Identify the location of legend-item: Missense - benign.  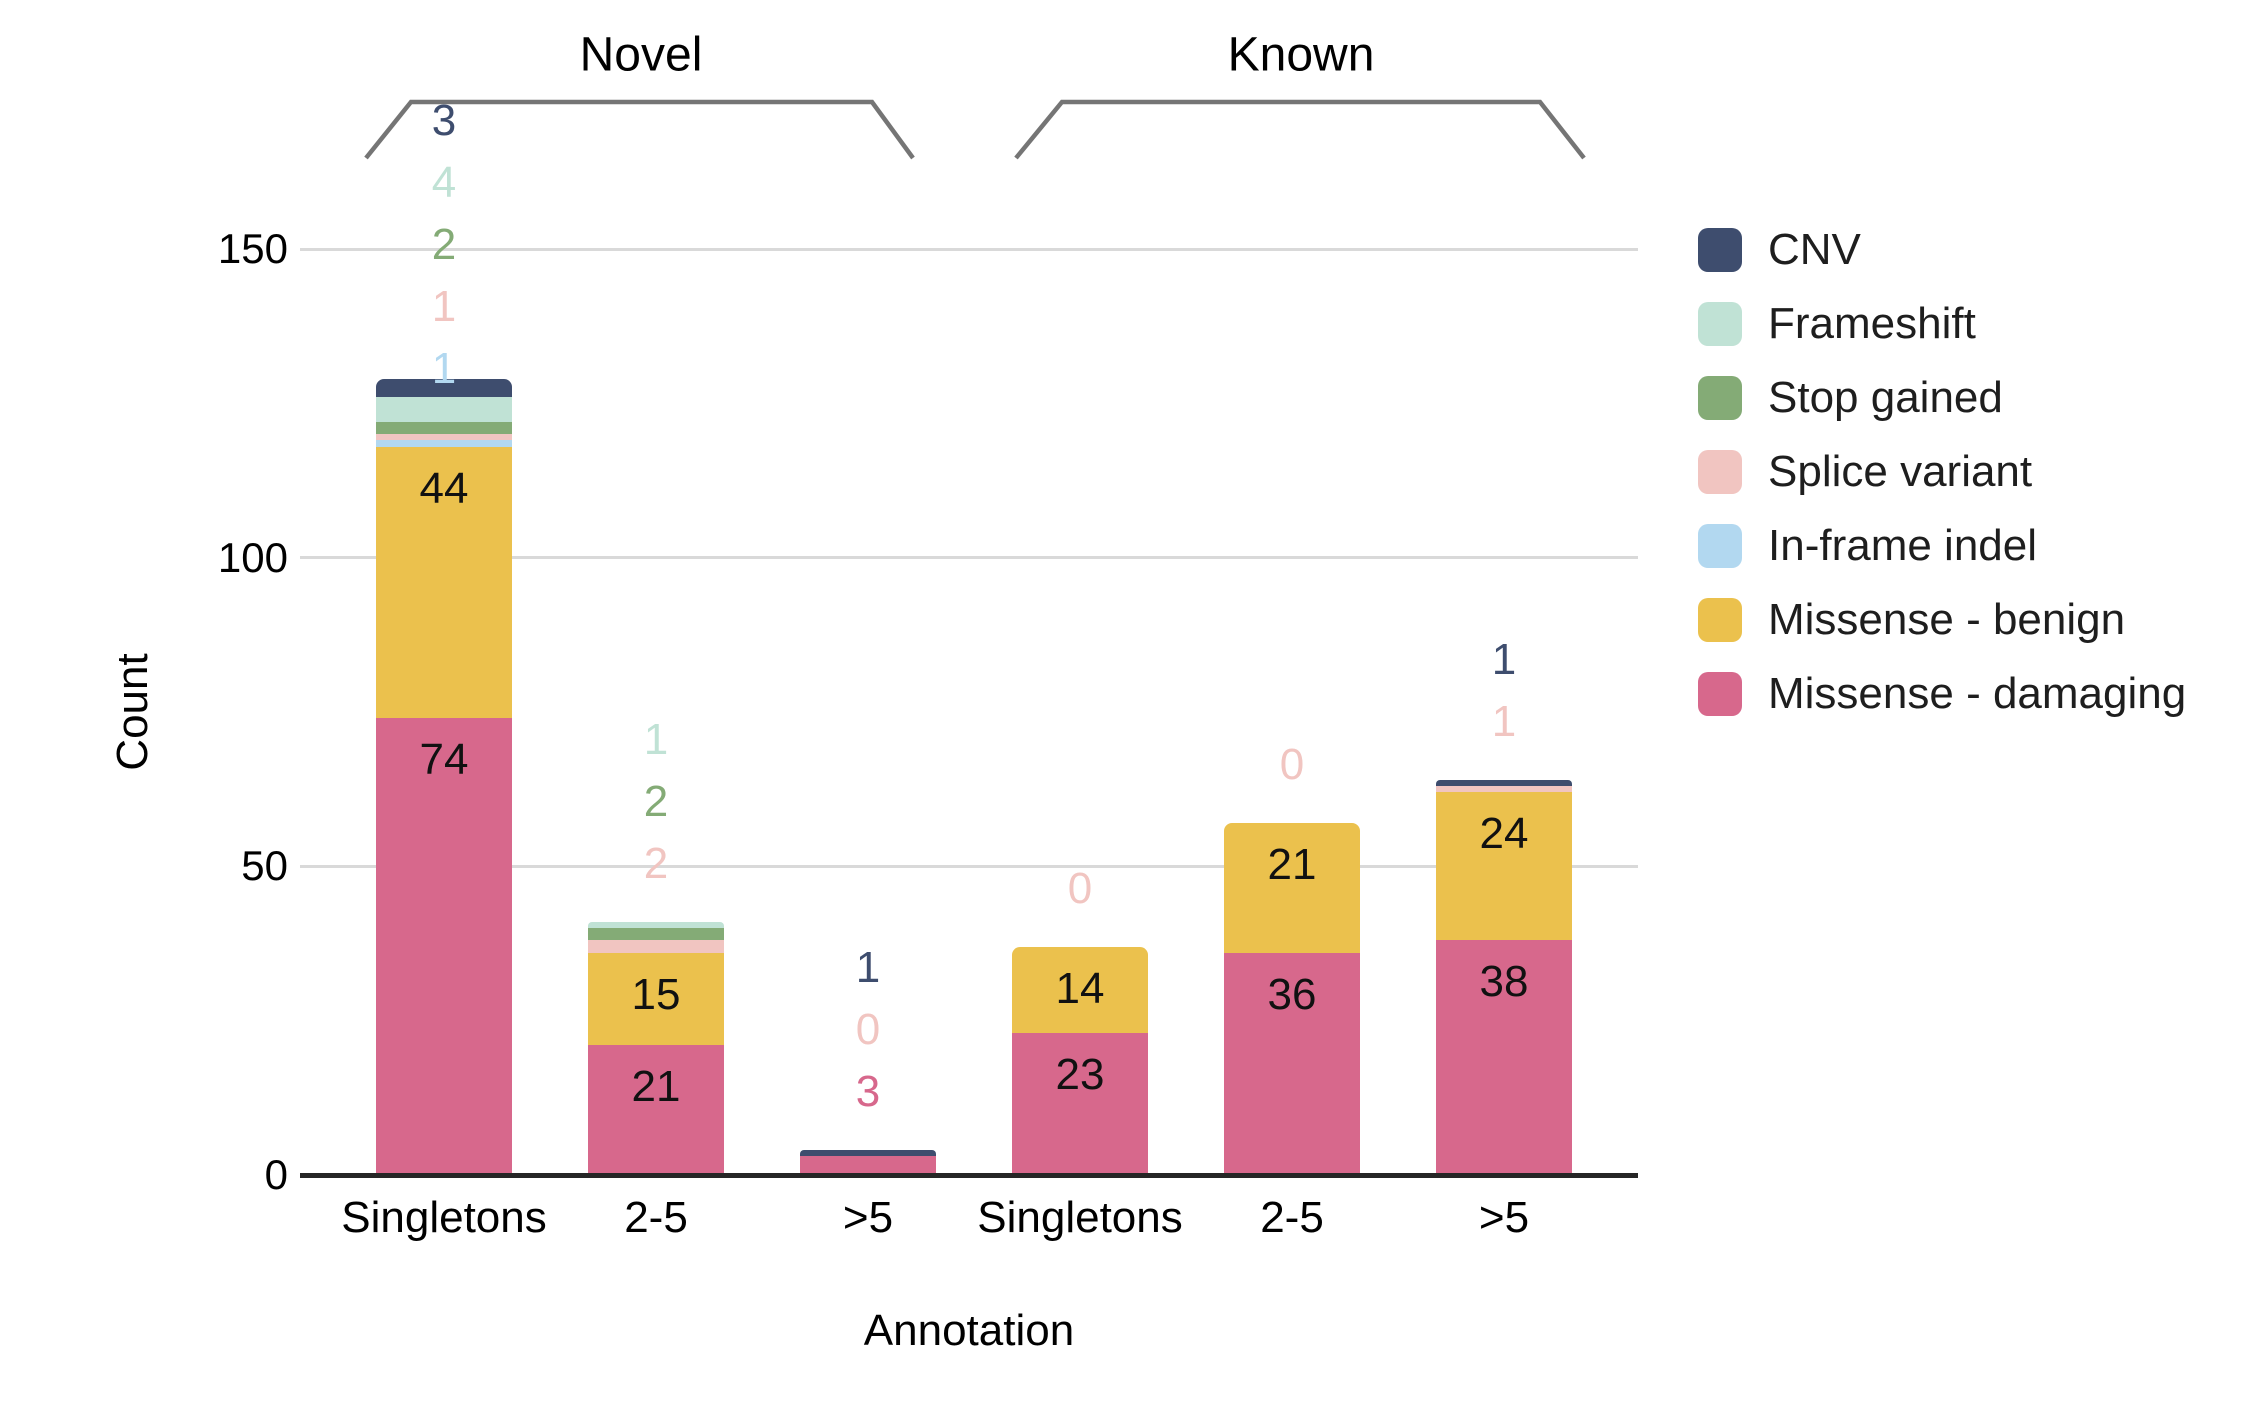
(1942, 619).